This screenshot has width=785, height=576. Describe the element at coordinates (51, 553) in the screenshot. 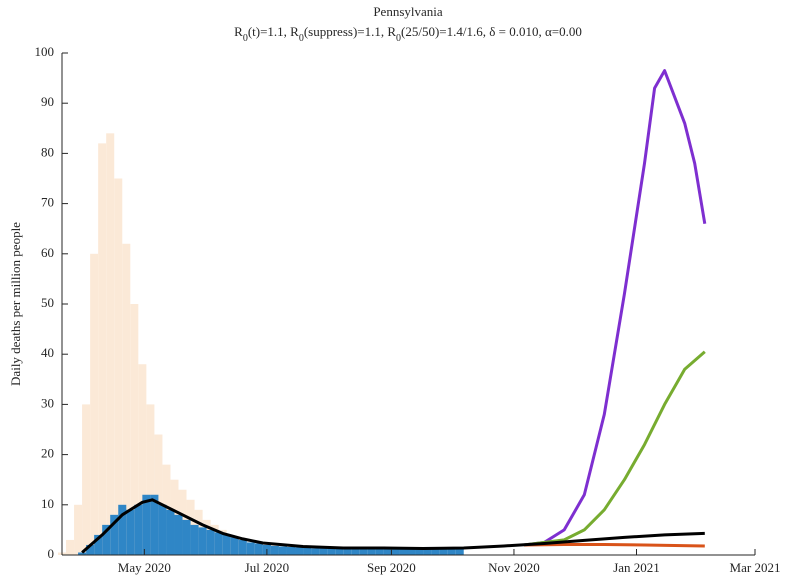

I see `y-tick-label: 0` at that location.